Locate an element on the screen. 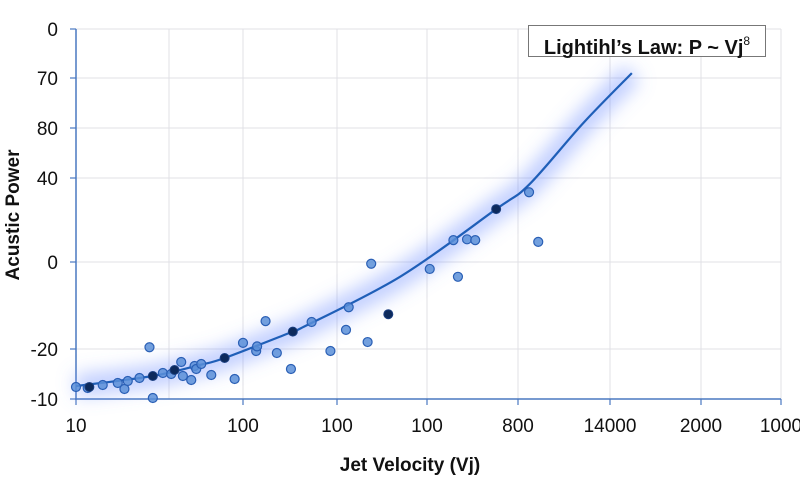 The image size is (800, 500). x-axis-label: Jet Velocity (Vj) is located at coordinates (410, 465).